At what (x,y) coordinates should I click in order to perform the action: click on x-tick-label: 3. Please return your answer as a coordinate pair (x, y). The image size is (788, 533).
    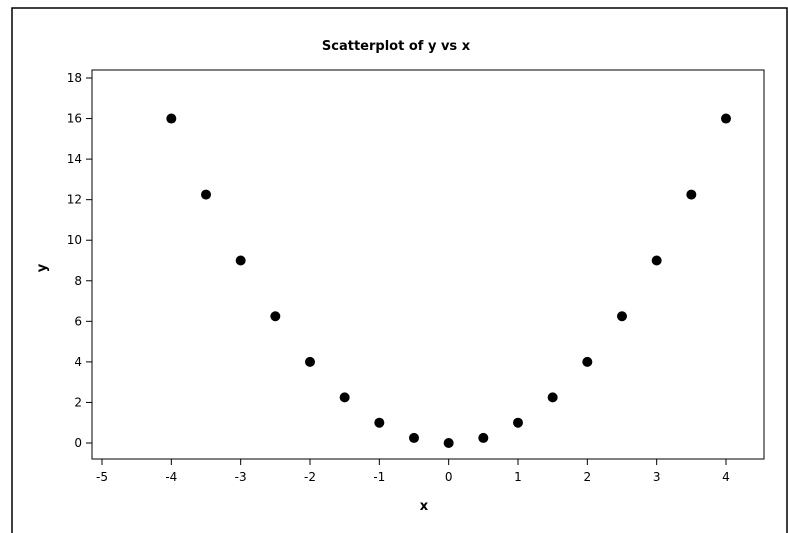
    Looking at the image, I should click on (657, 477).